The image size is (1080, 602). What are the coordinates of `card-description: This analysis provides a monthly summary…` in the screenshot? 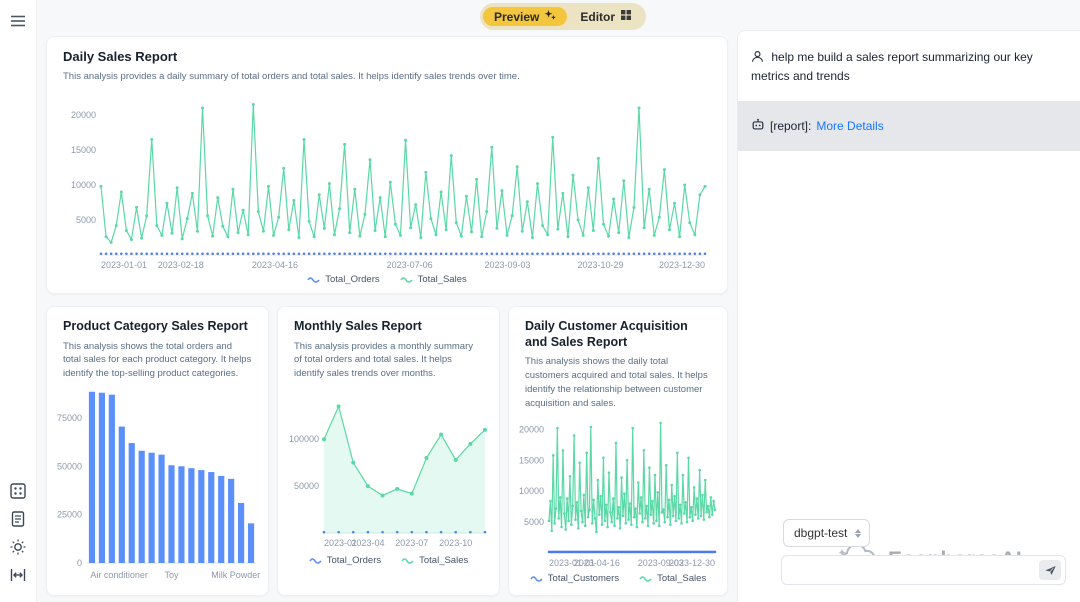 It's located at (383, 360).